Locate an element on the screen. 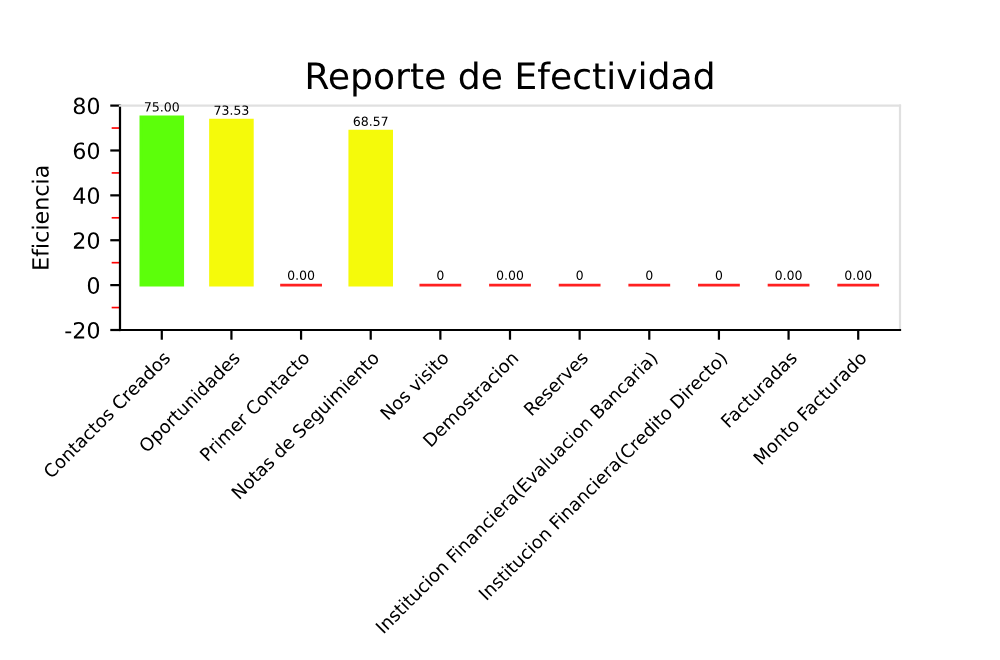 The height and width of the screenshot is (660, 1000). y-tick-label: 0 is located at coordinates (93, 285).